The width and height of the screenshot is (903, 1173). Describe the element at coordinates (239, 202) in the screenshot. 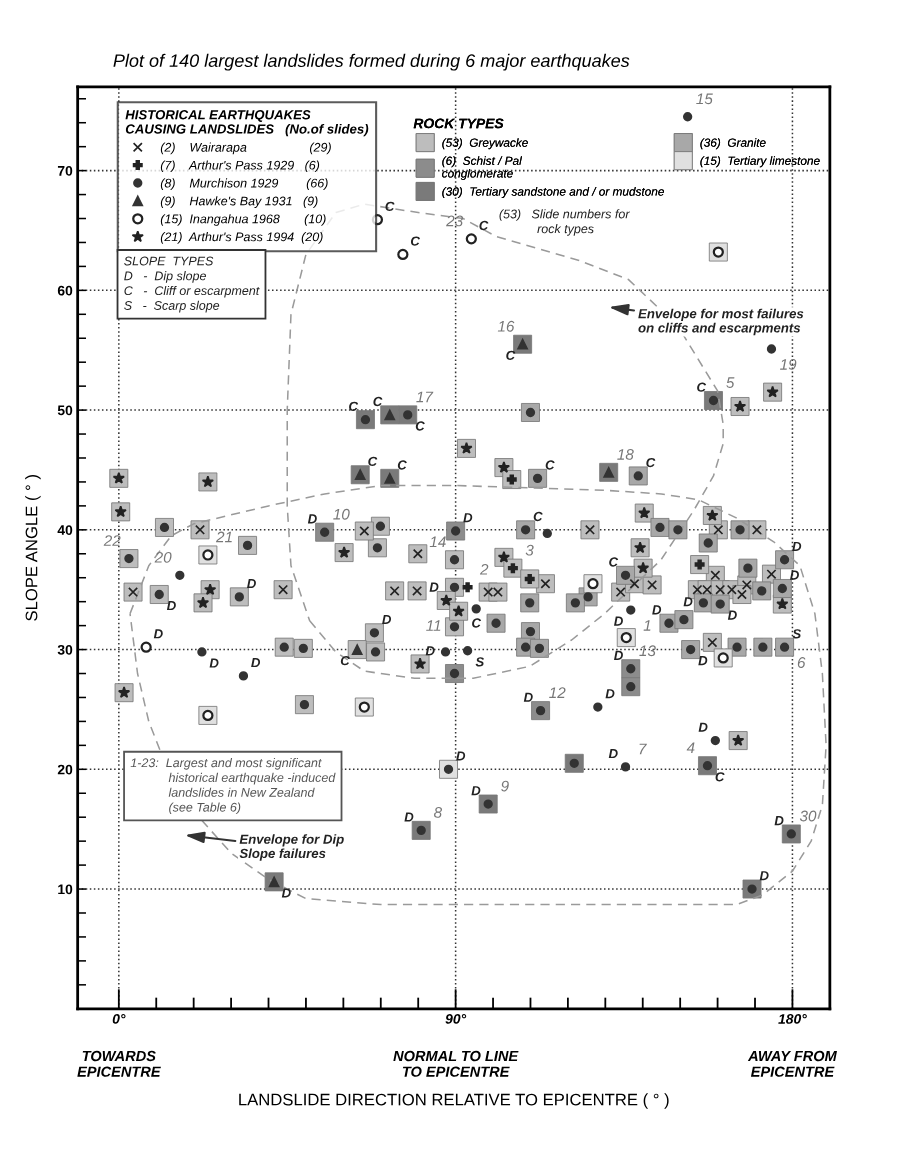

I see `legend-label: (9) Hawke's Bay 1931 (9)` at that location.